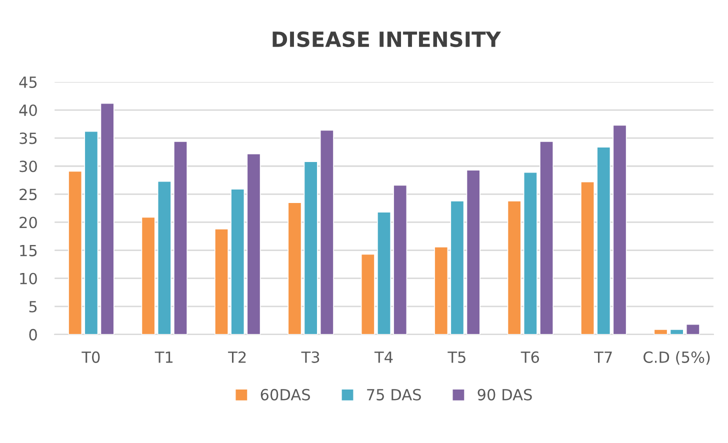  What do you see at coordinates (505, 394) in the screenshot?
I see `legend-label: 90 DAS` at bounding box center [505, 394].